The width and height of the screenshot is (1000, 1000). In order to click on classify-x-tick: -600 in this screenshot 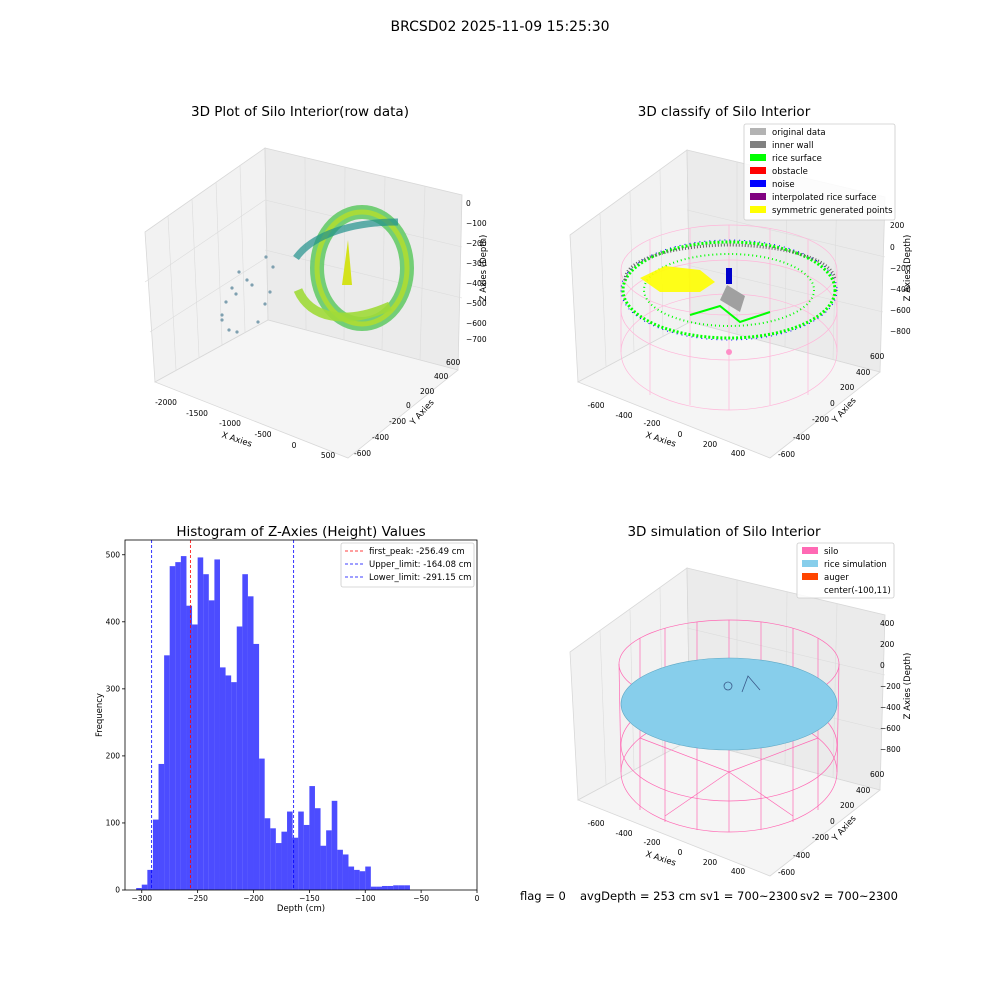, I will do `click(595, 405)`.